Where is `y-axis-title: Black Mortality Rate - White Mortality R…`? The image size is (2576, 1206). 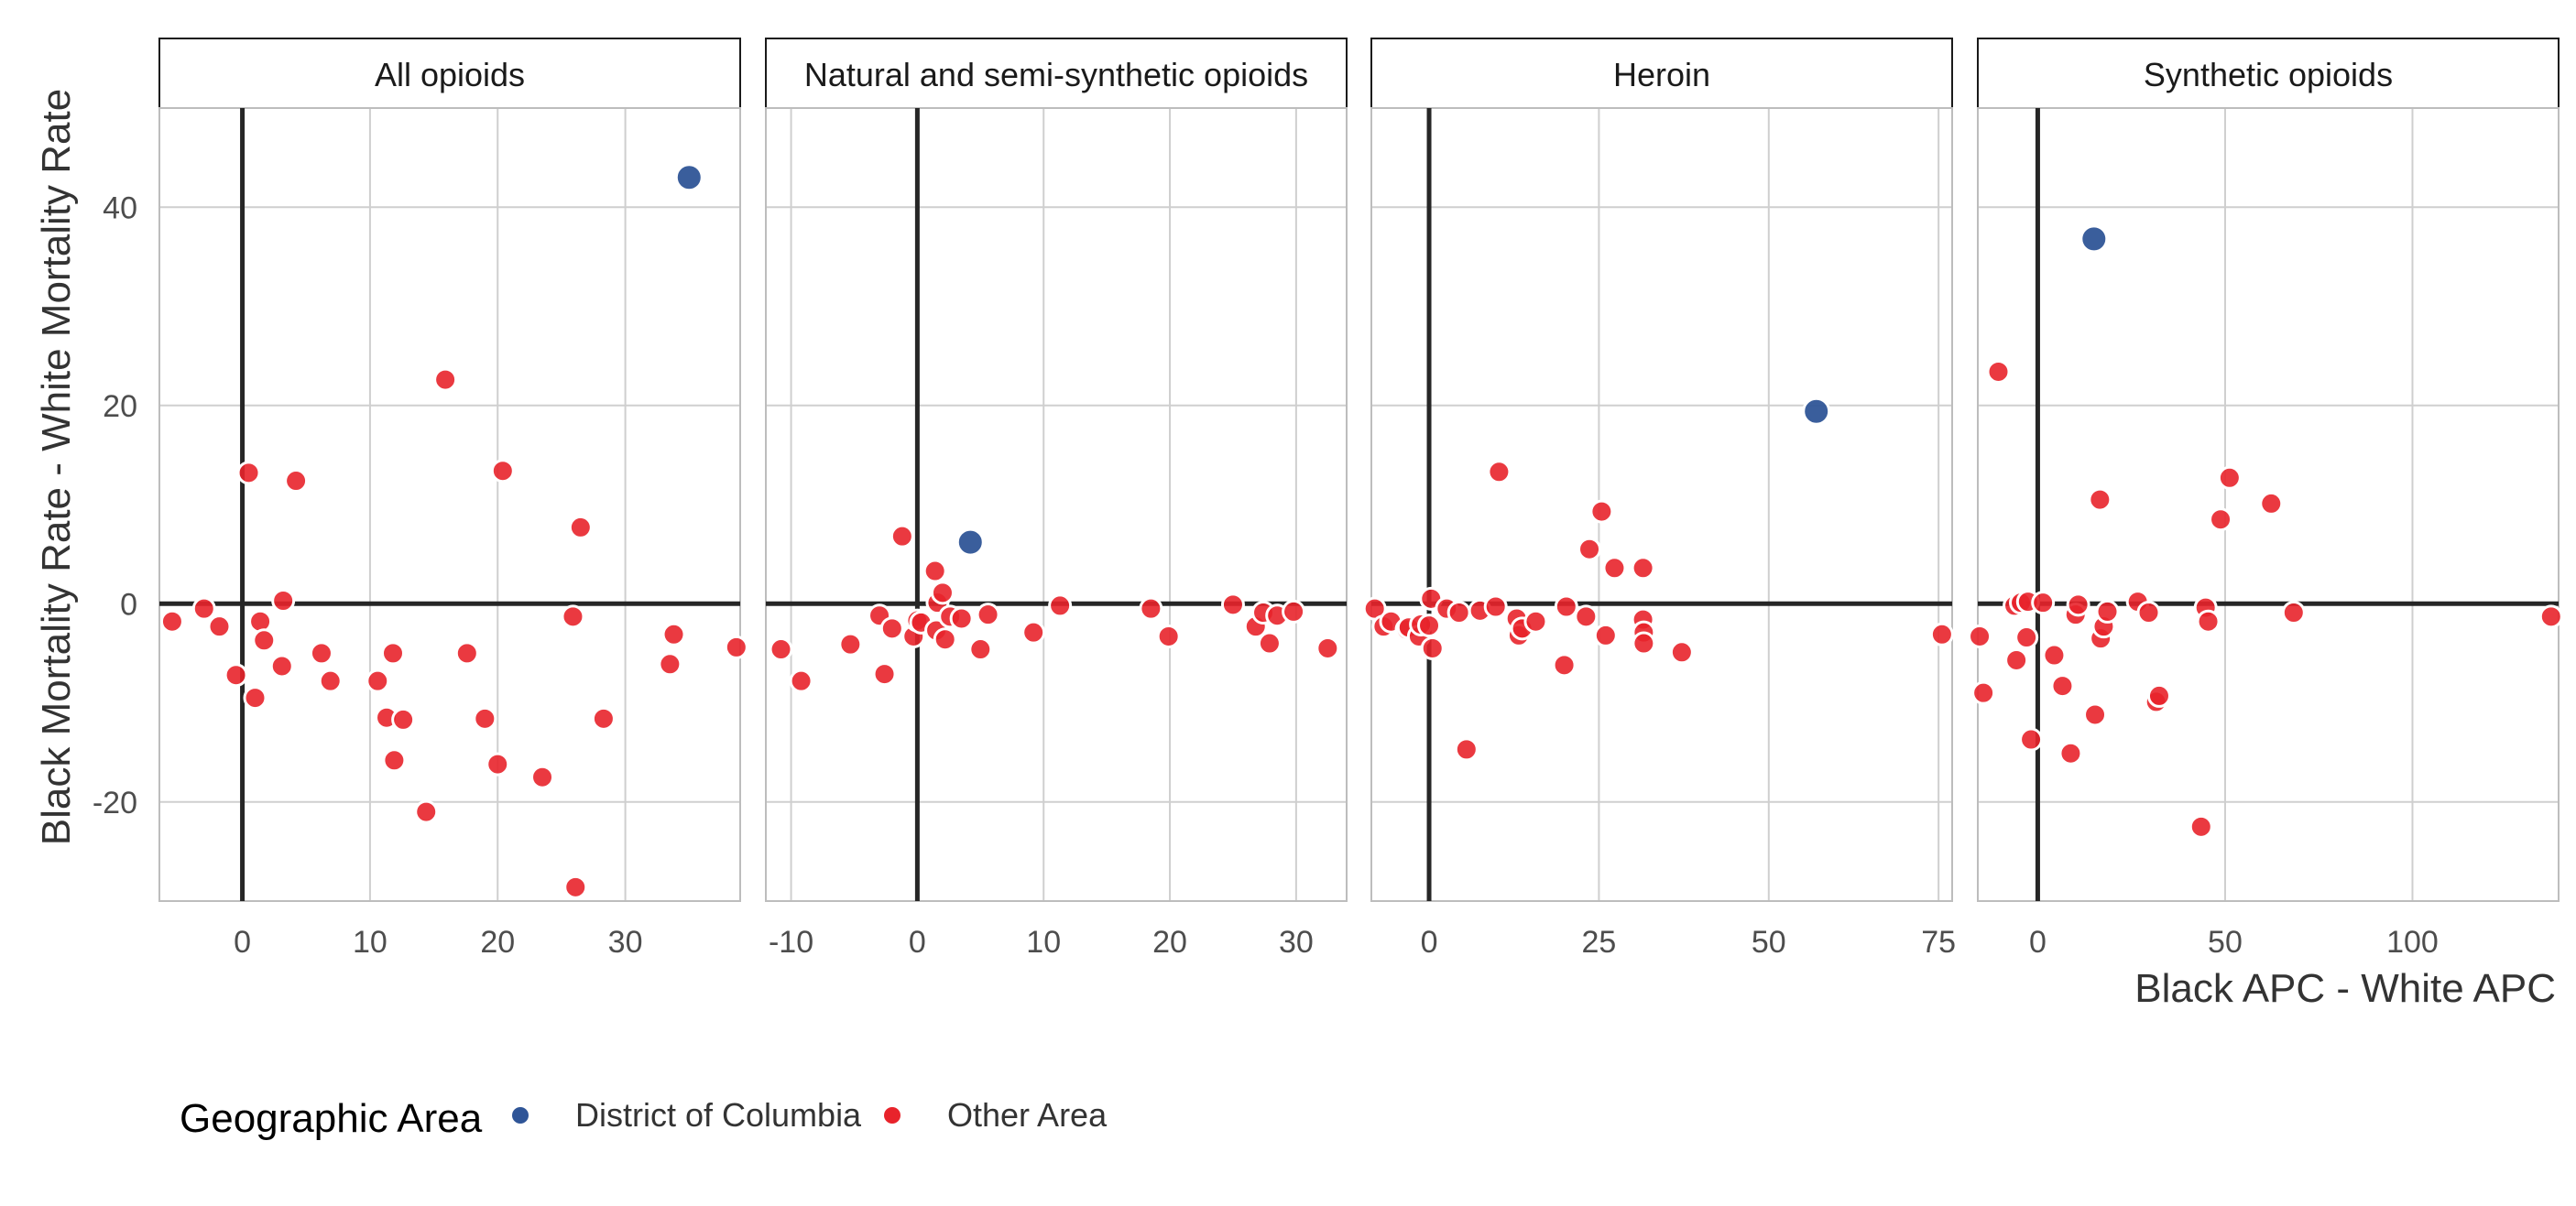 y-axis-title: Black Mortality Rate - White Mortality R… is located at coordinates (57, 467).